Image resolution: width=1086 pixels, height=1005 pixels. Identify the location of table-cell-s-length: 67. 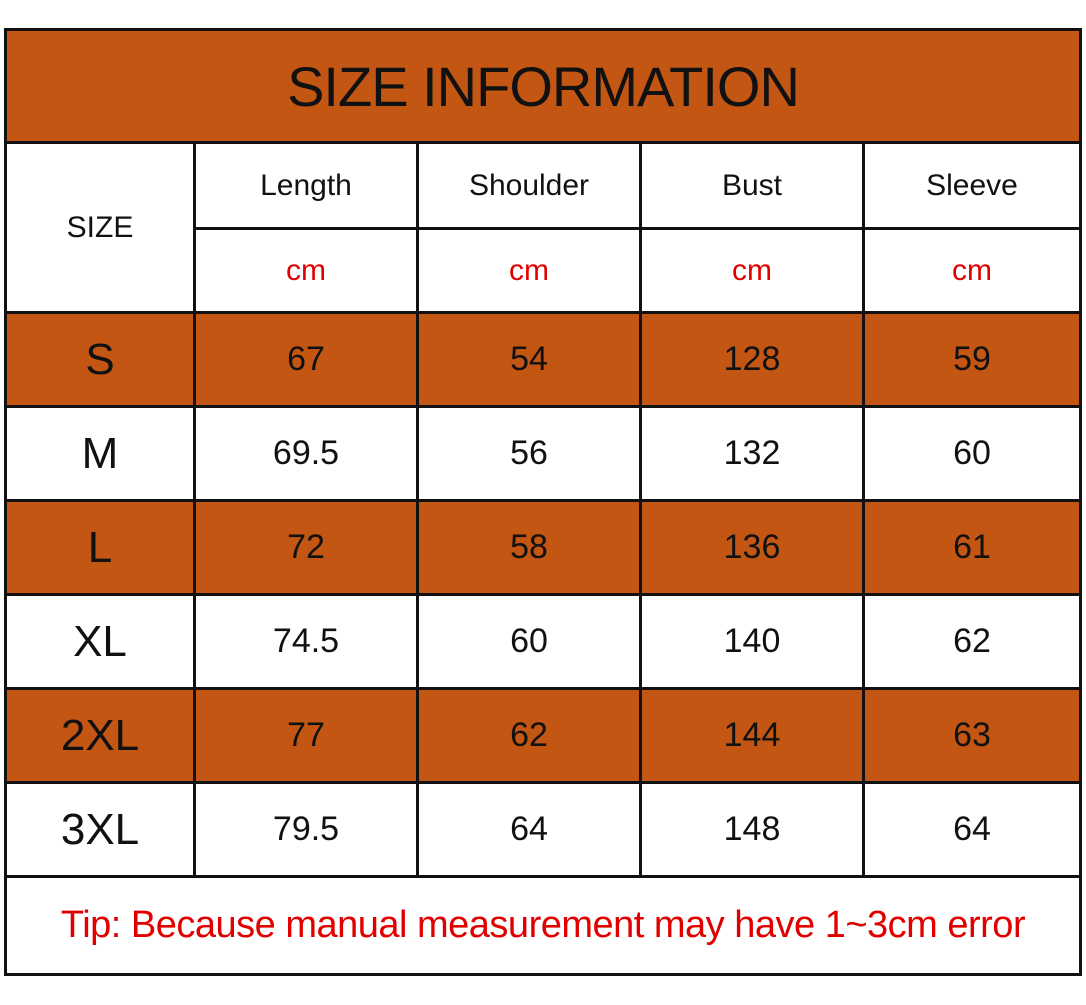
(304, 358).